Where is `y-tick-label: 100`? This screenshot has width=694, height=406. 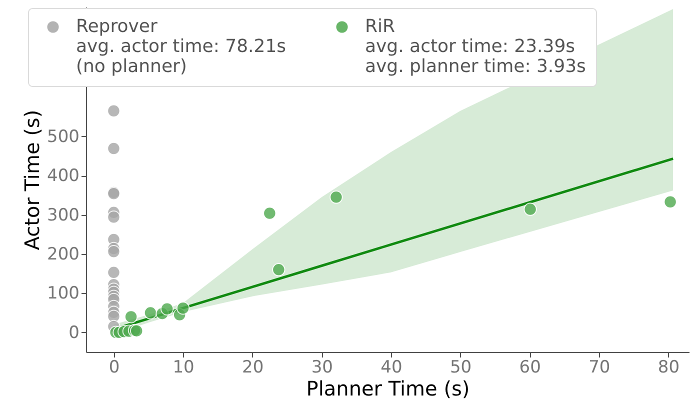
y-tick-label: 100 is located at coordinates (63, 294).